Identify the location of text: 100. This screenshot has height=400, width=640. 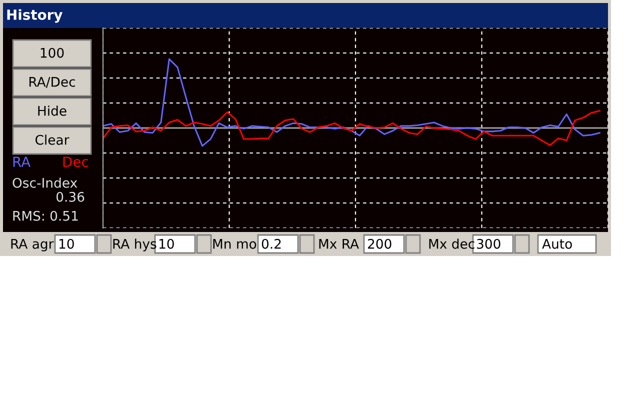
(52, 53).